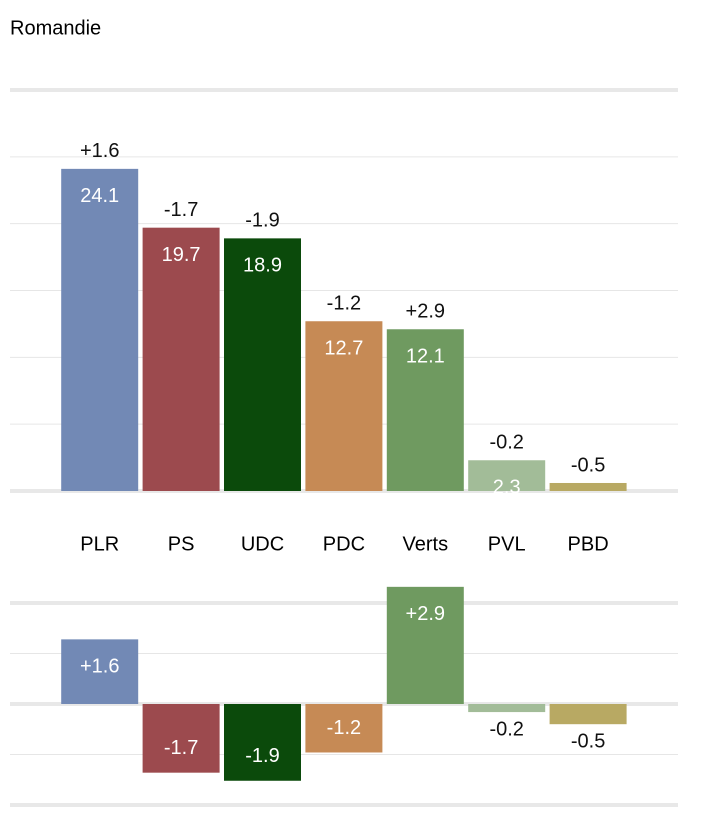 This screenshot has width=710, height=831. I want to click on value-label: 2.3, so click(507, 488).